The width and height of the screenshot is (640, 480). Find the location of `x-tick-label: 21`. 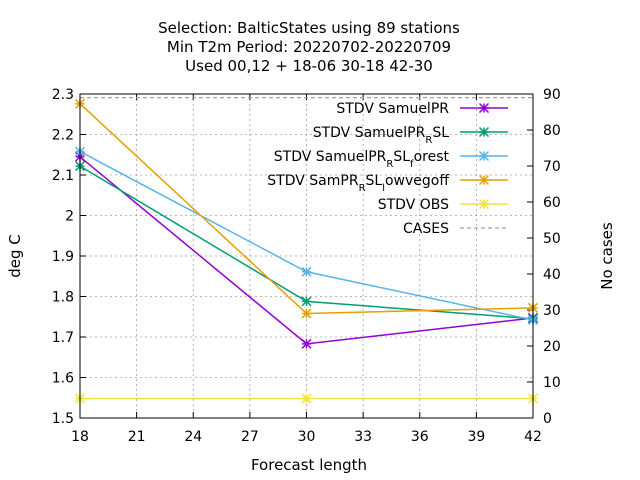

x-tick-label: 21 is located at coordinates (137, 437).